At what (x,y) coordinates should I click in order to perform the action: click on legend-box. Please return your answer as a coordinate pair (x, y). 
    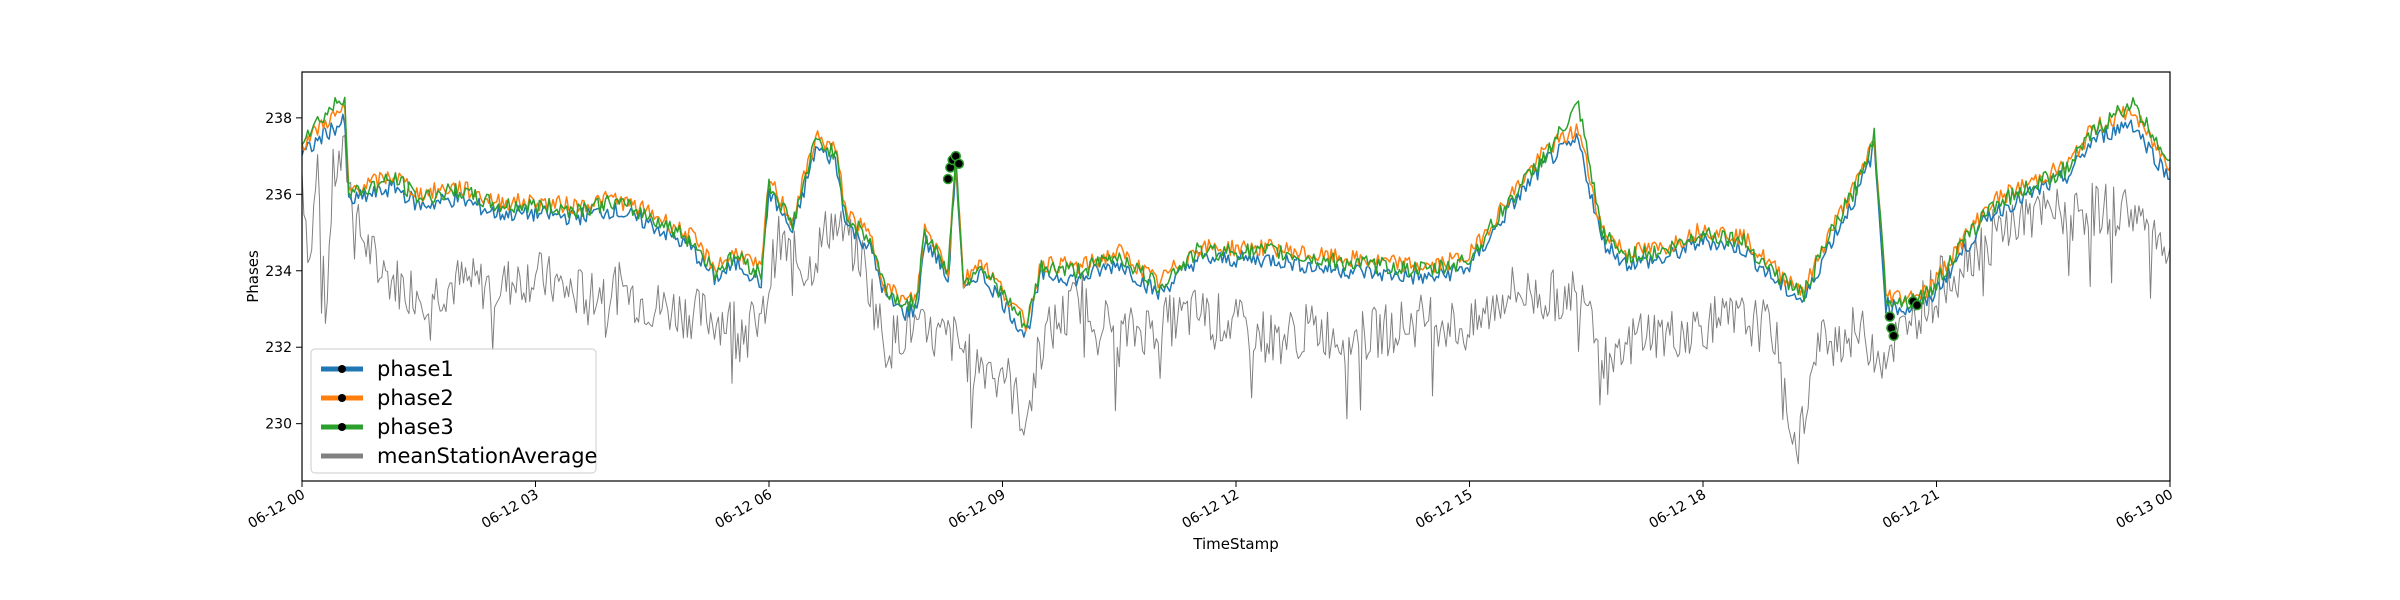
    Looking at the image, I should click on (453, 411).